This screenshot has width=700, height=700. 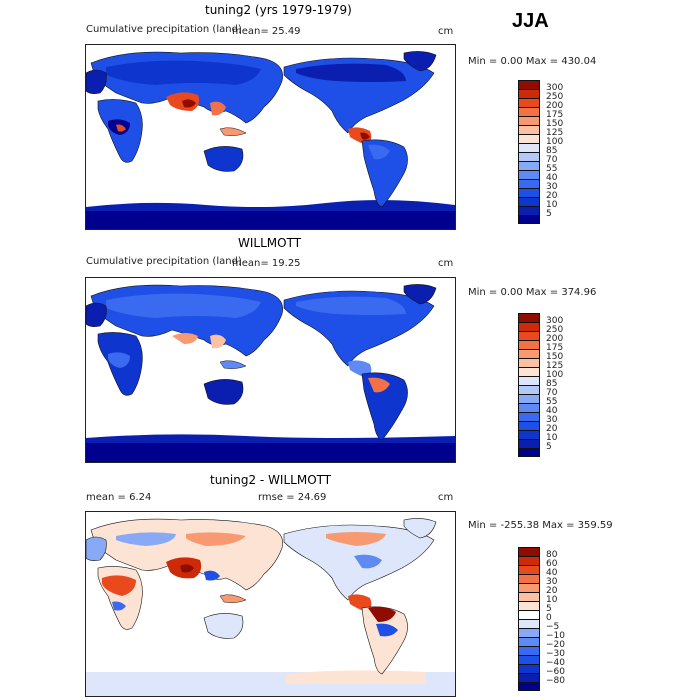 I want to click on siberia-negative, so click(x=146, y=539).